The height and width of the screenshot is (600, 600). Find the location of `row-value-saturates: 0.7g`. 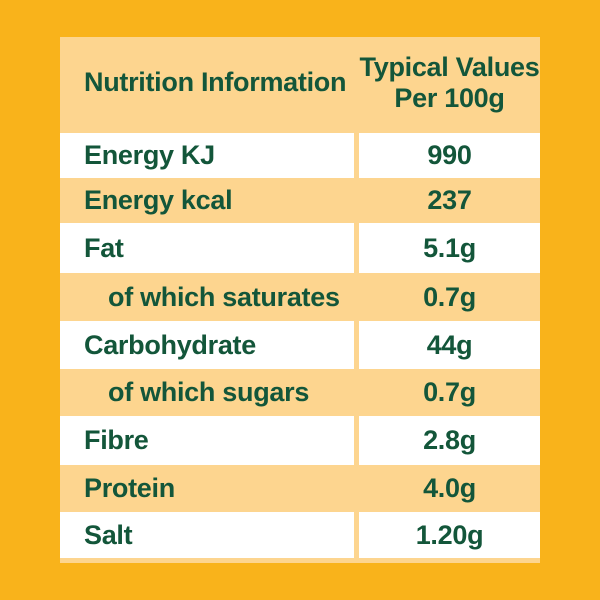

row-value-saturates: 0.7g is located at coordinates (449, 297).